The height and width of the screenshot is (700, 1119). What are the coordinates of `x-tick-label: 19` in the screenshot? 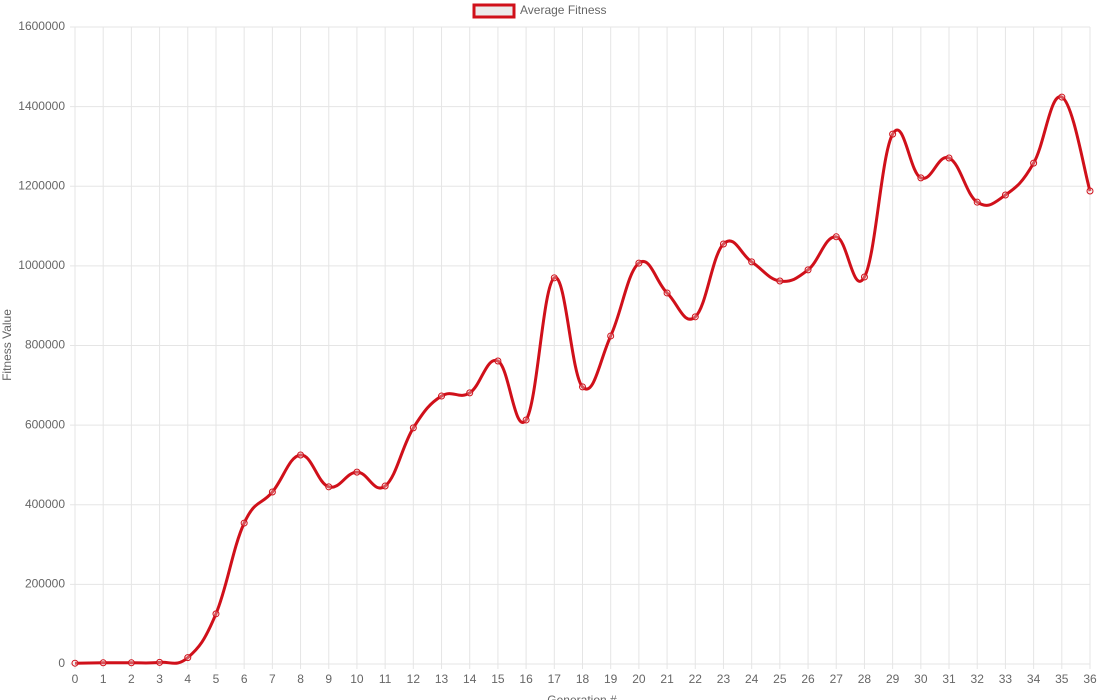 It's located at (611, 679).